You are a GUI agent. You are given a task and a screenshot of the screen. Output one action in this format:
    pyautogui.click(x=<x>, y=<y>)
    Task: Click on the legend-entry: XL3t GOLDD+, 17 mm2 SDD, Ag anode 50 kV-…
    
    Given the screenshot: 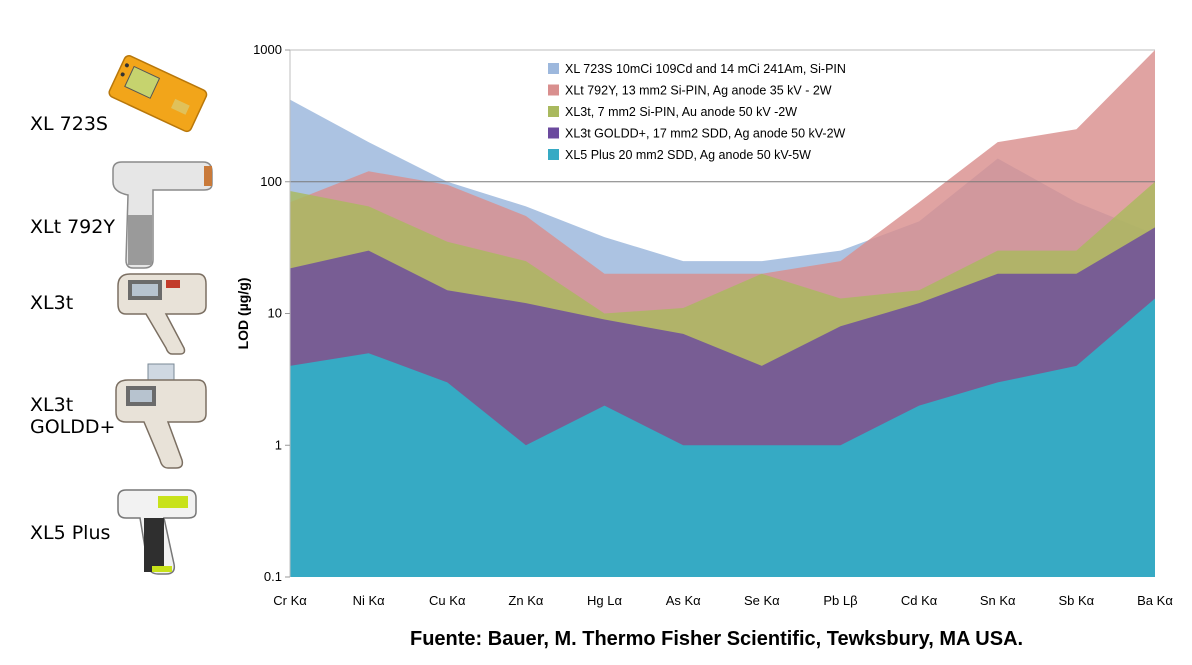 What is the action you would take?
    pyautogui.click(x=705, y=134)
    